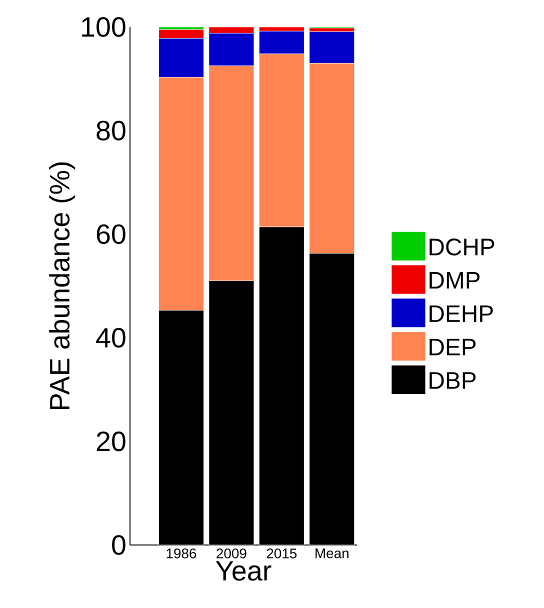  What do you see at coordinates (111, 338) in the screenshot?
I see `y-tick-label: 40` at bounding box center [111, 338].